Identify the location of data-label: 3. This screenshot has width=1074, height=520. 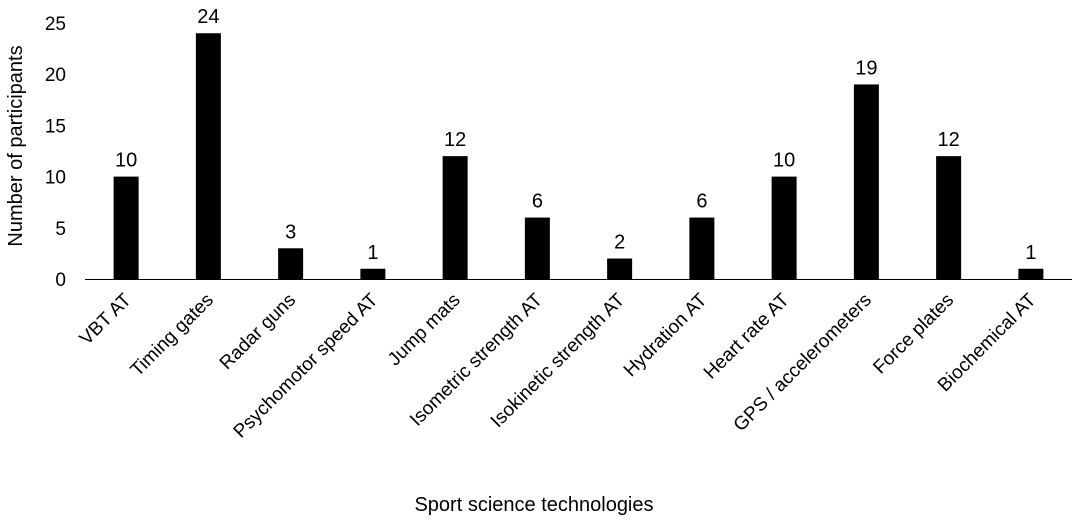
(290, 232).